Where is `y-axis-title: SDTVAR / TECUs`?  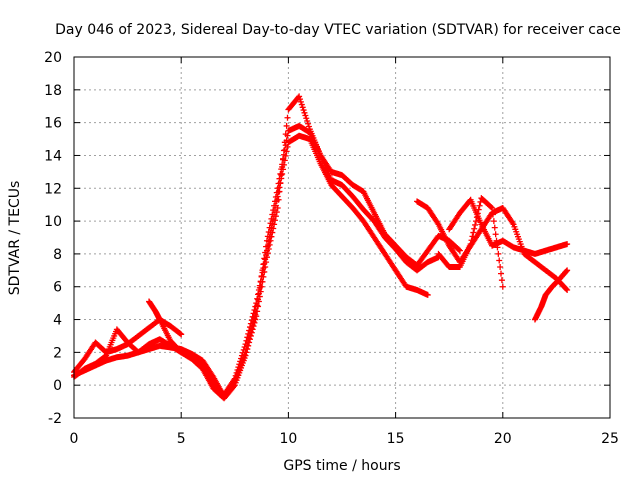 y-axis-title: SDTVAR / TECUs is located at coordinates (15, 238).